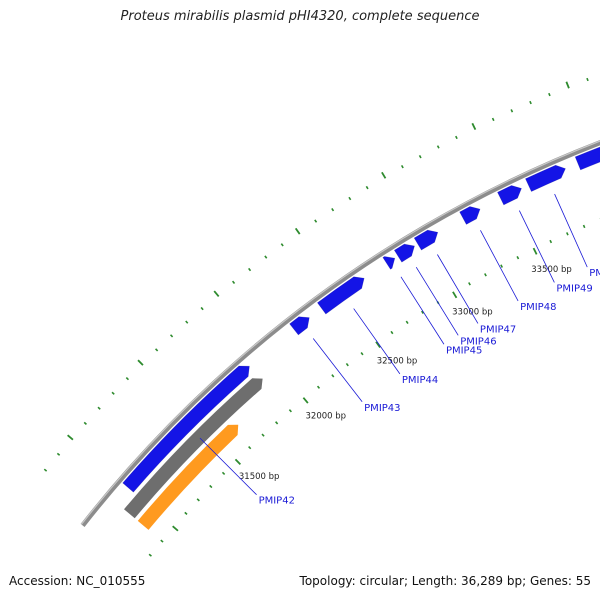 Image resolution: width=600 pixels, height=600 pixels. I want to click on gene-label-pmip48: PMIP48, so click(538, 307).